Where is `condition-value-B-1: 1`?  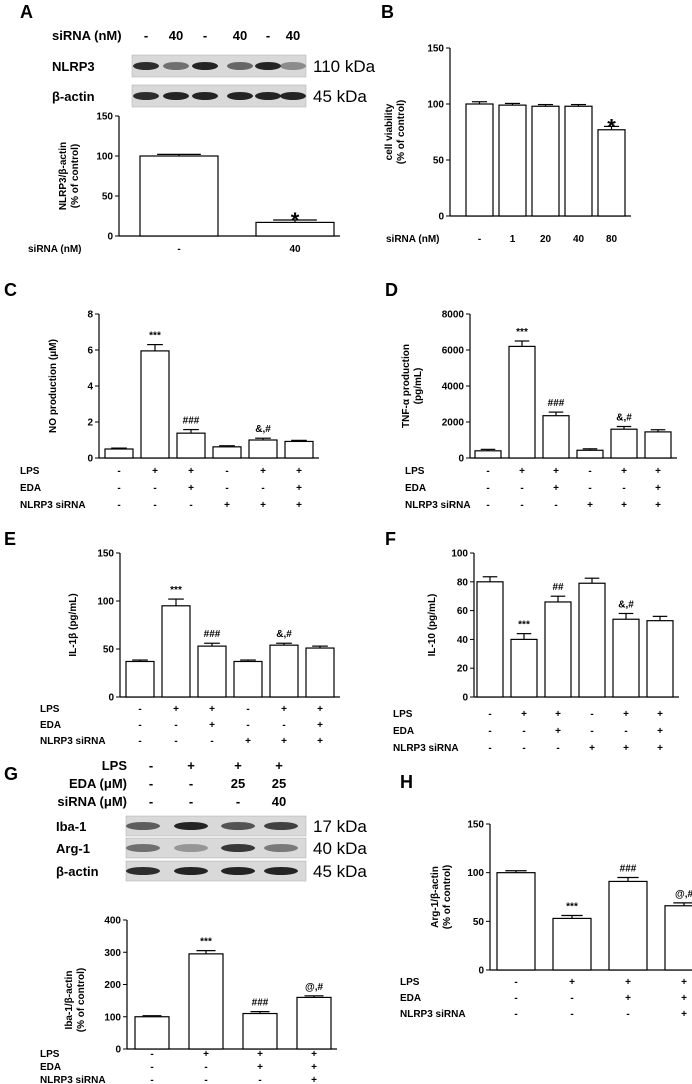
condition-value-B-1: 1 is located at coordinates (513, 239).